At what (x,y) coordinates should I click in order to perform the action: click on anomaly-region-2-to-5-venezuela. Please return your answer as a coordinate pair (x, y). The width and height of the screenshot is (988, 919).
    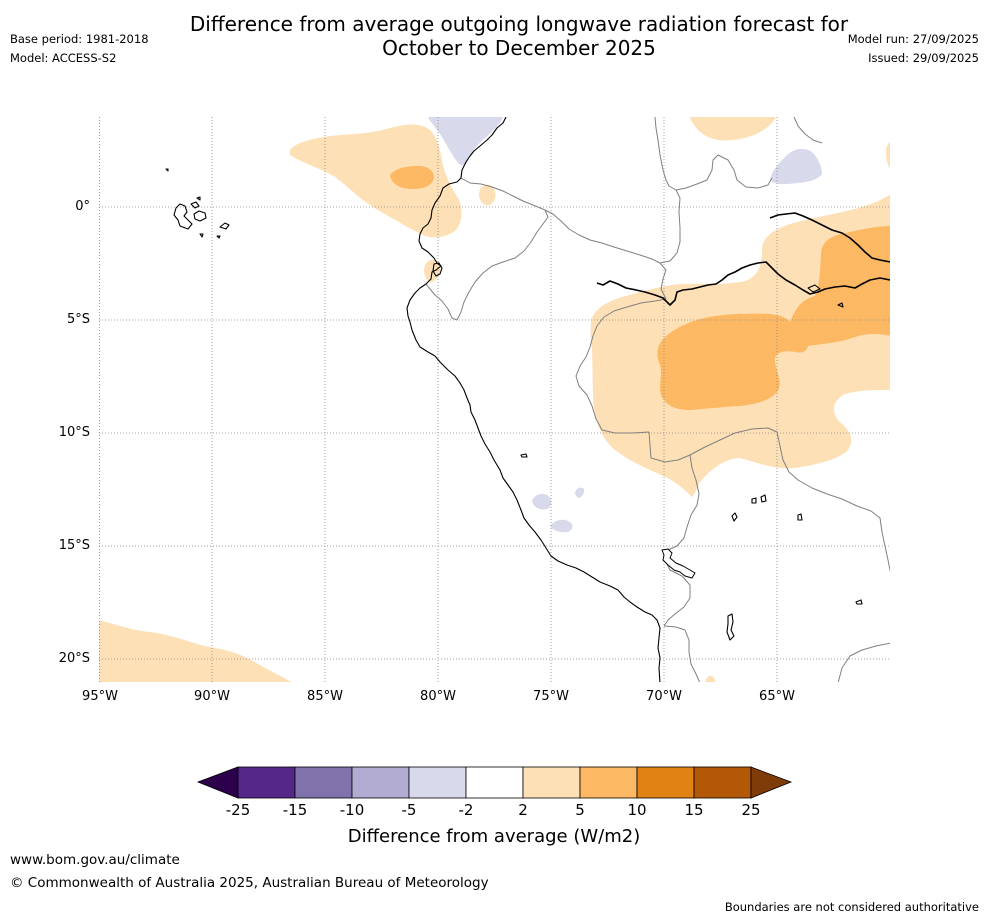
    Looking at the image, I should click on (733, 129).